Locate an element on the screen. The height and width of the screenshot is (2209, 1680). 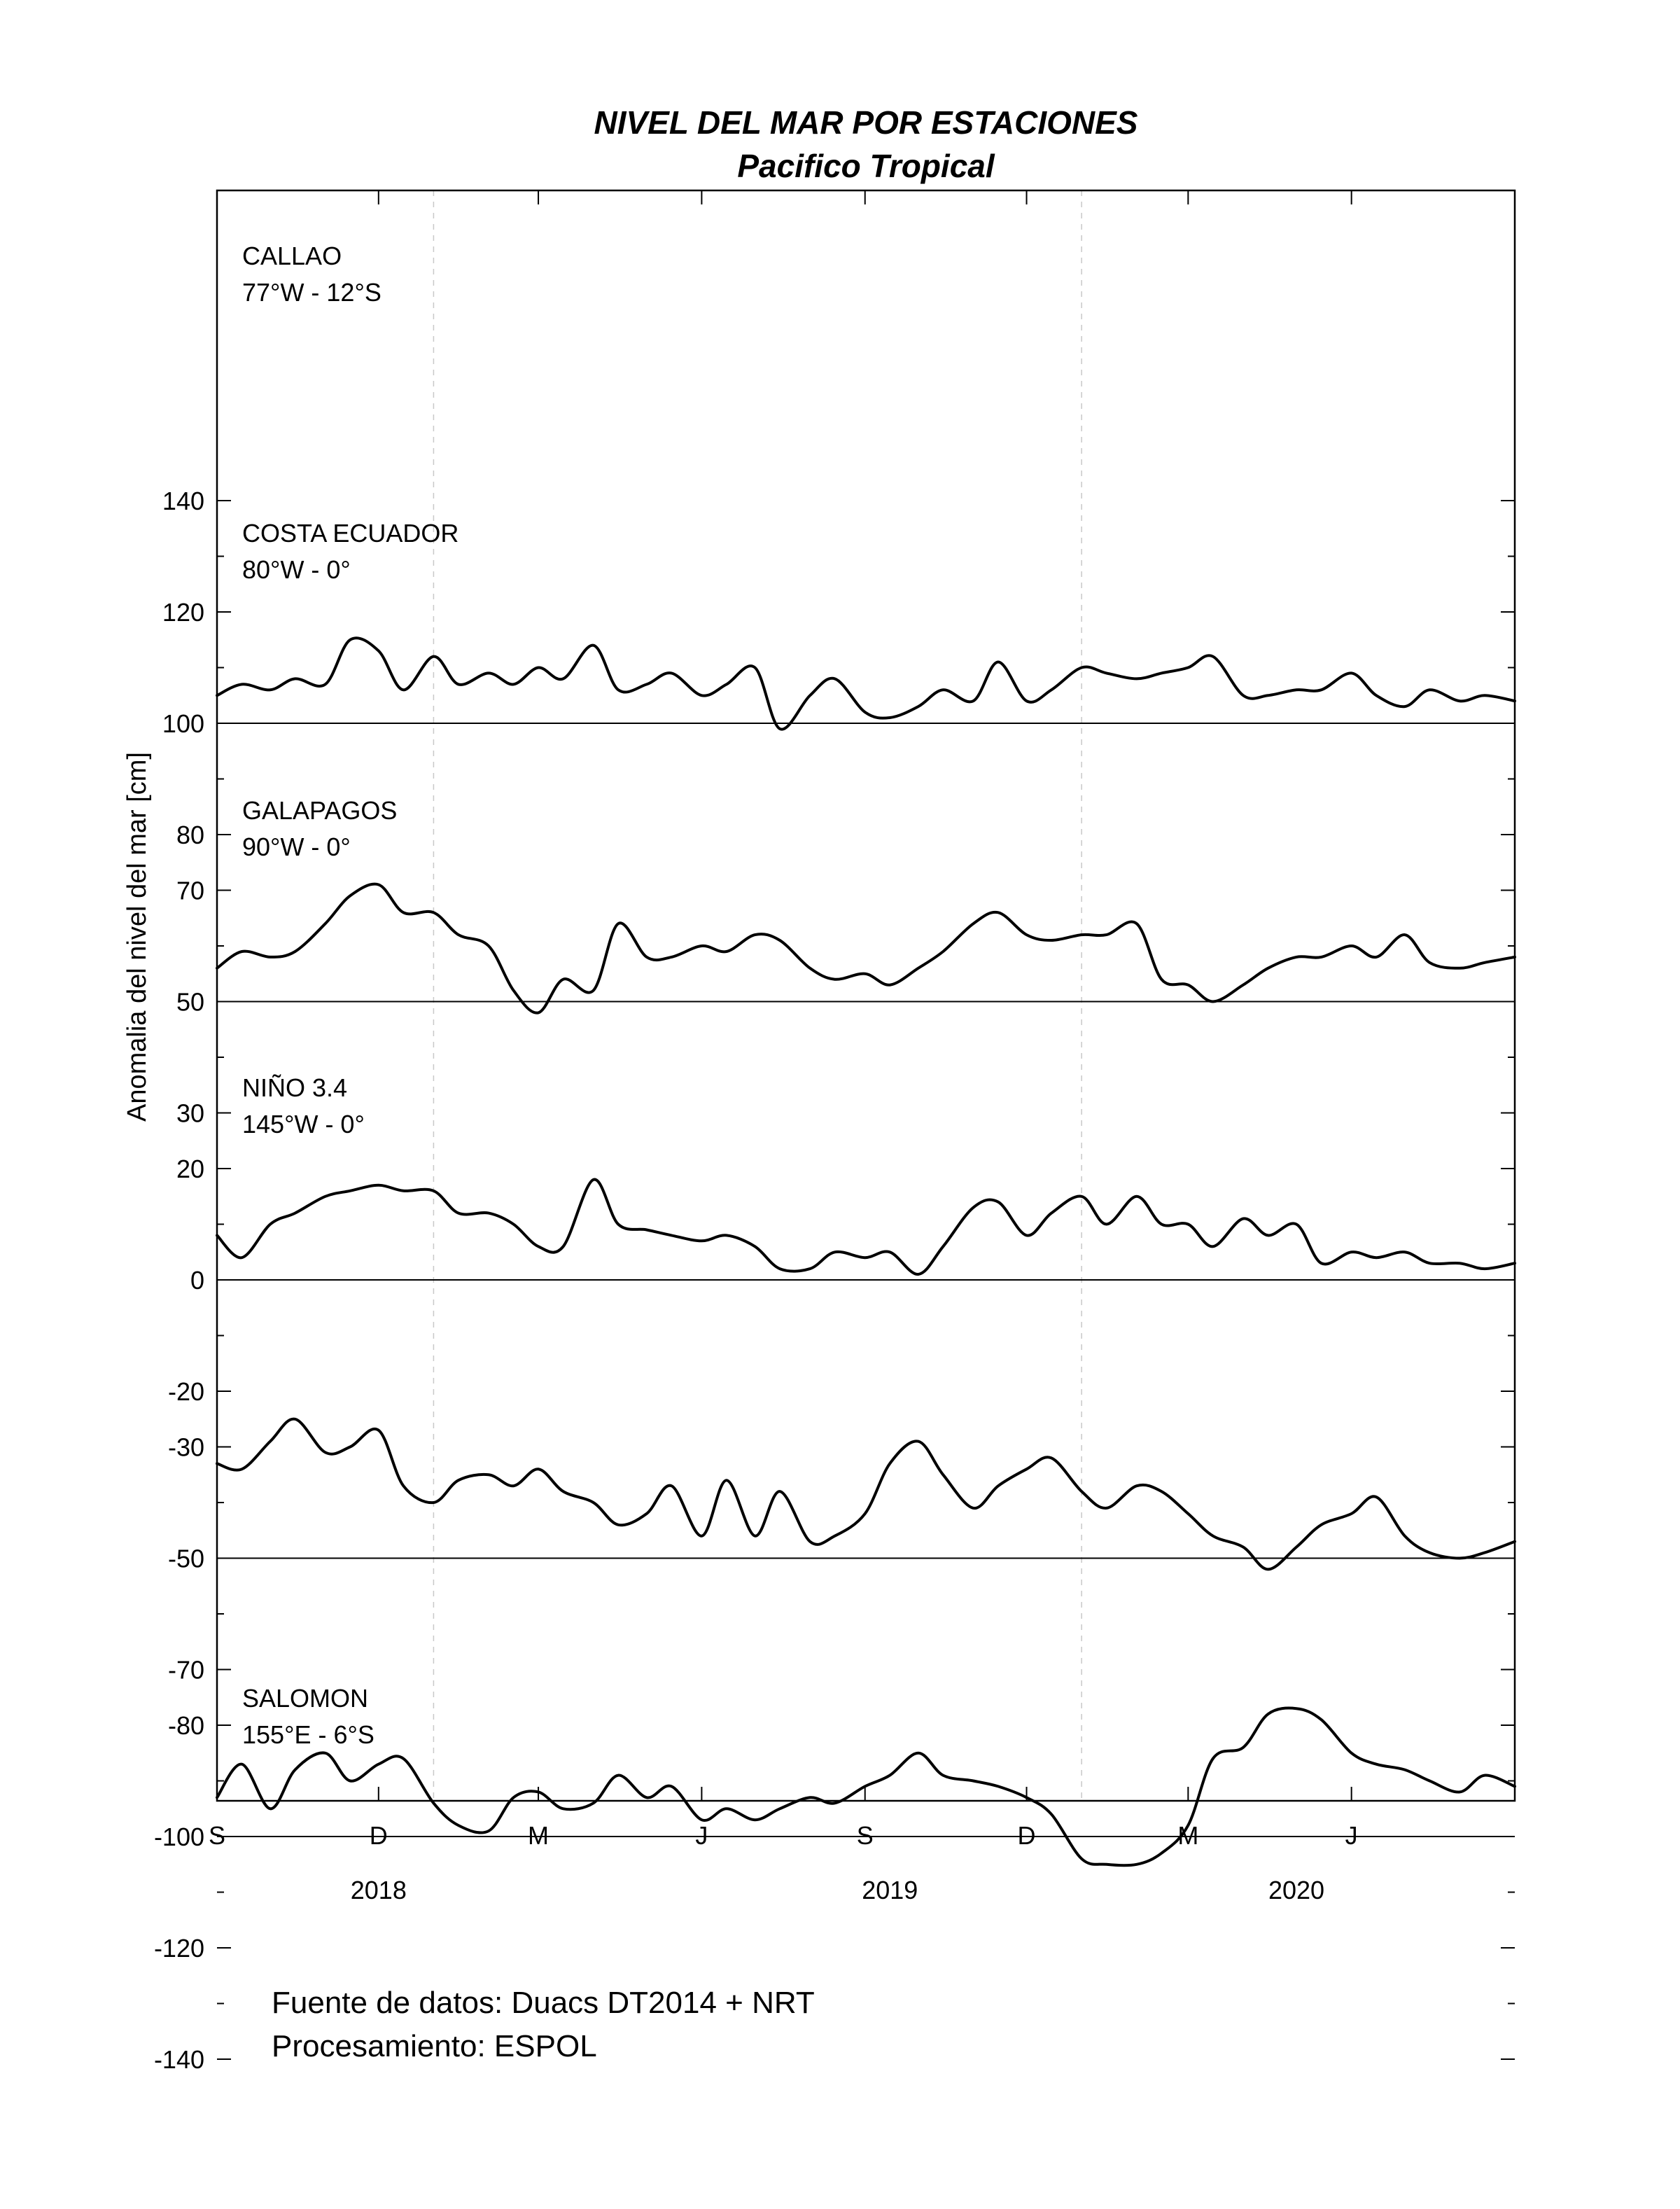
y-tick-label: 30 is located at coordinates (190, 1113).